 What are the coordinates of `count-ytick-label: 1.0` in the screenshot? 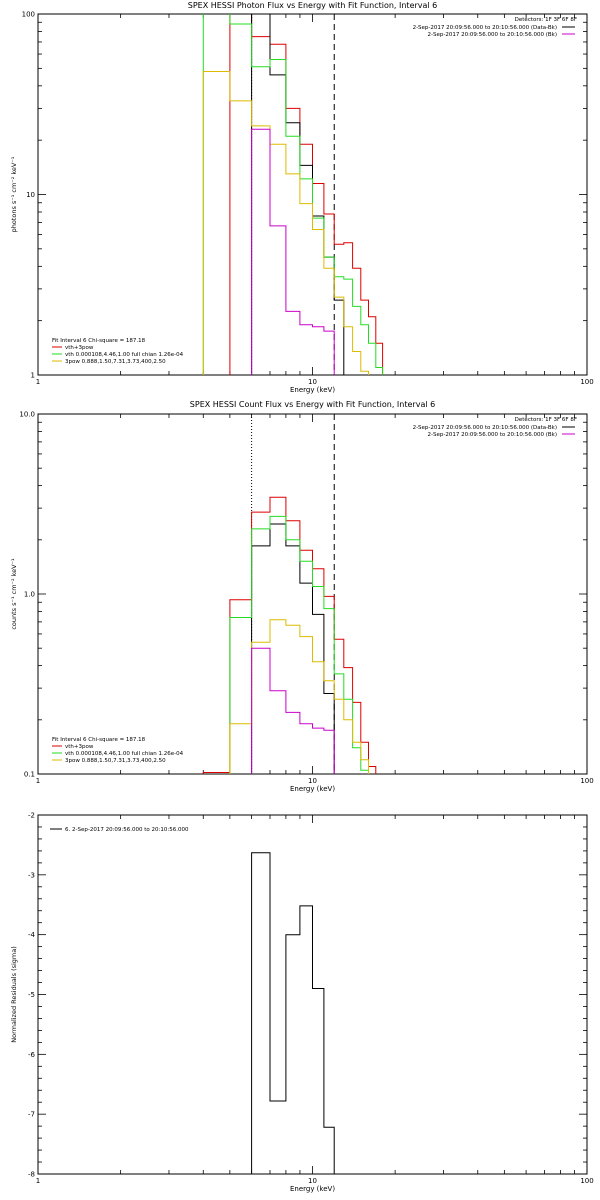 It's located at (29, 595).